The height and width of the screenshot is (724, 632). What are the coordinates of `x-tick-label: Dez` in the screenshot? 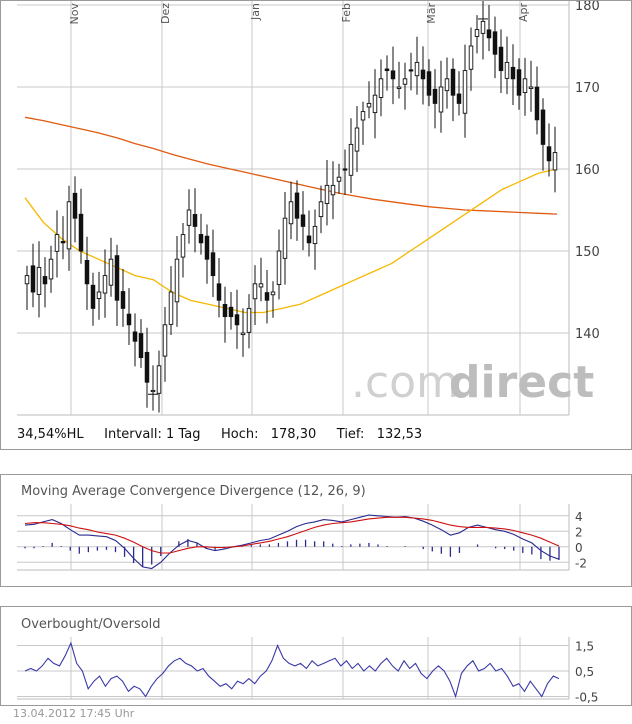 It's located at (165, 13).